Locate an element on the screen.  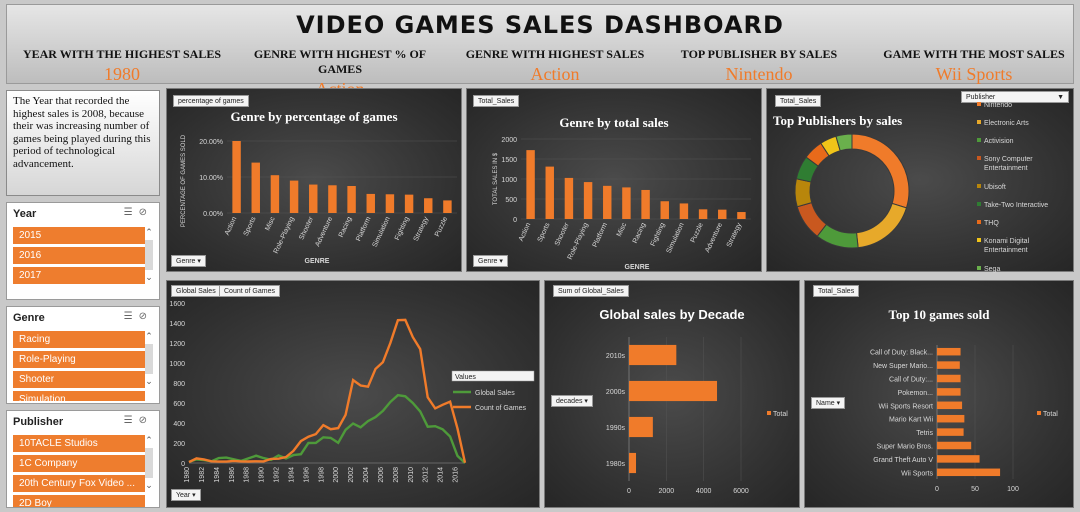
legend-label: Activision is located at coordinates (999, 141).